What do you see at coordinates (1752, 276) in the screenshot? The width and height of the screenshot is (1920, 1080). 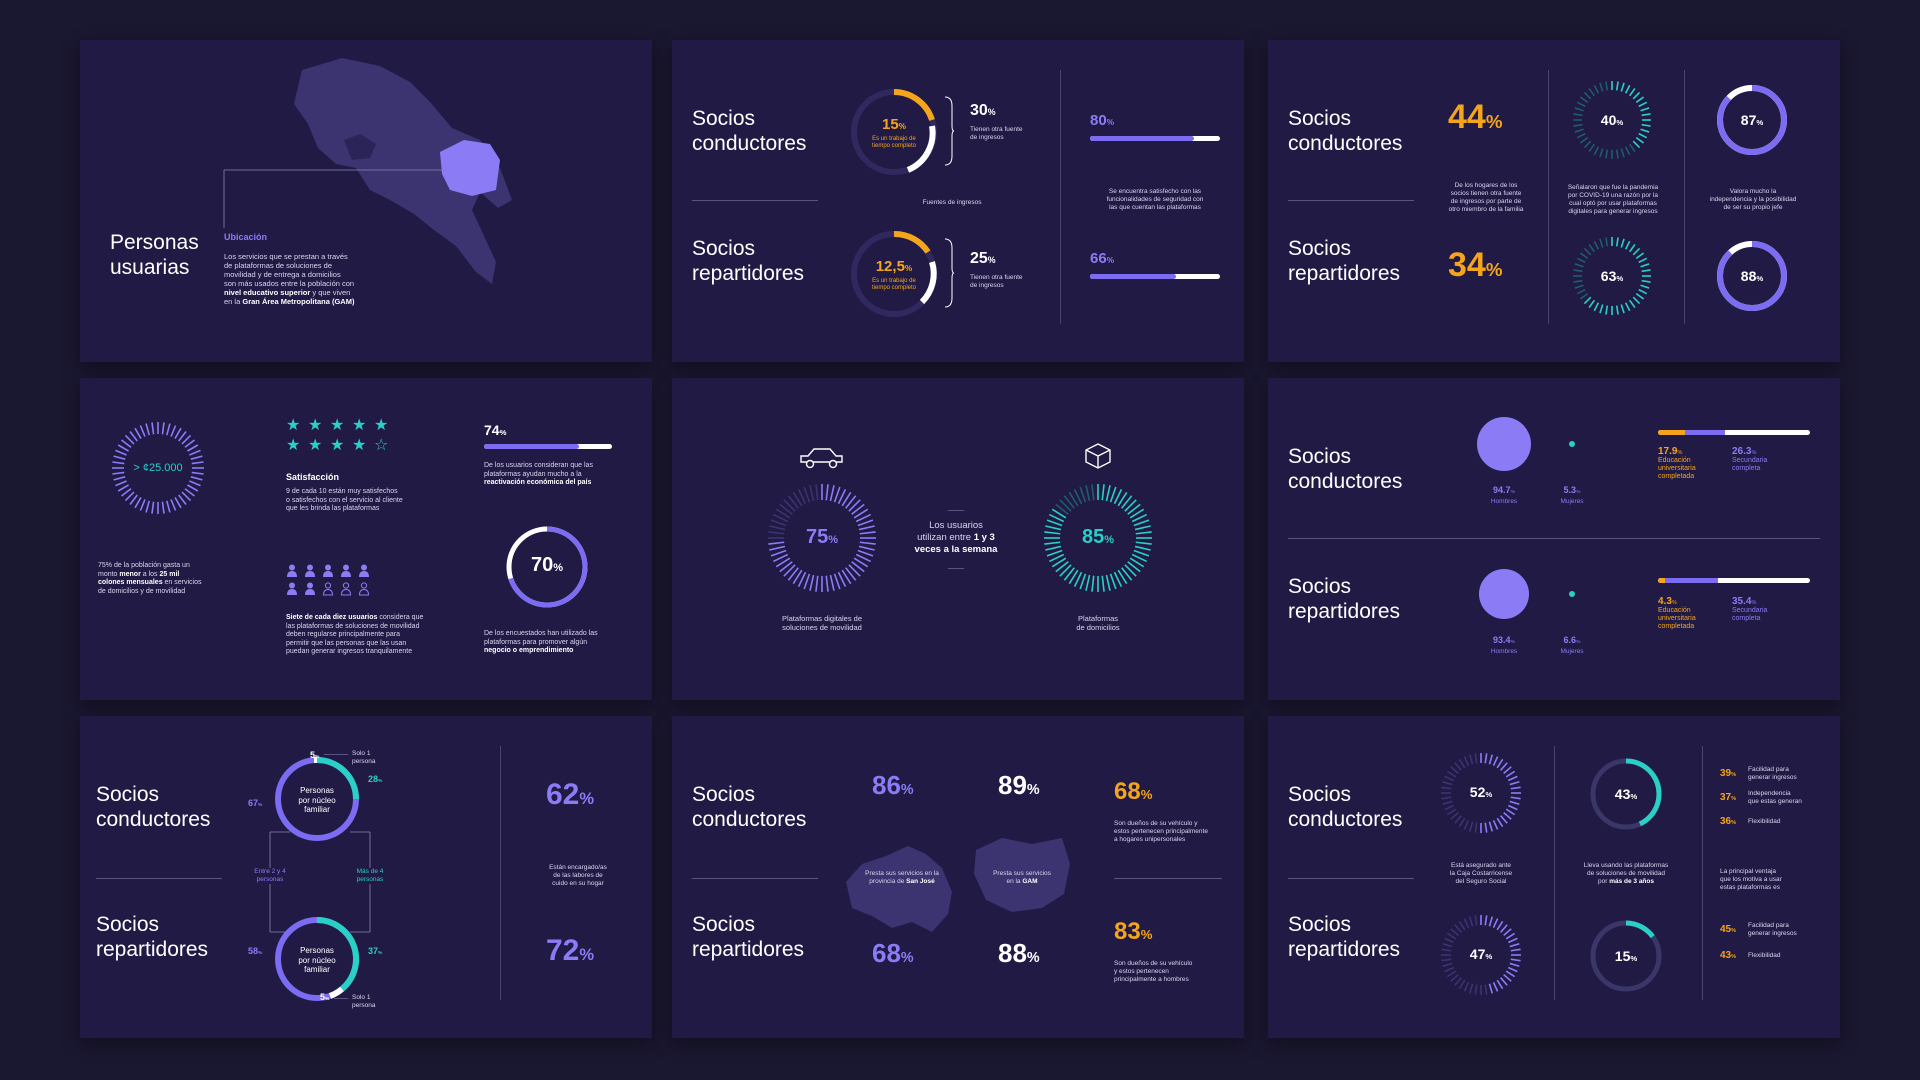 I see `ring-independencia-repartidores` at bounding box center [1752, 276].